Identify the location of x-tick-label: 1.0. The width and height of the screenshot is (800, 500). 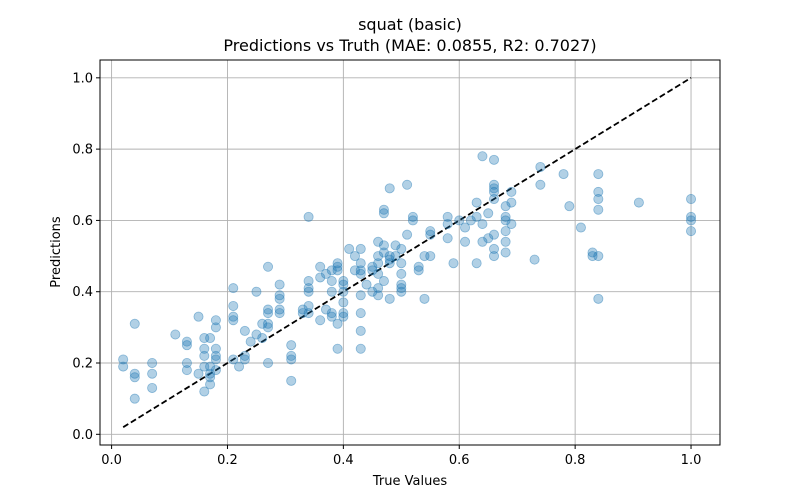
(691, 460).